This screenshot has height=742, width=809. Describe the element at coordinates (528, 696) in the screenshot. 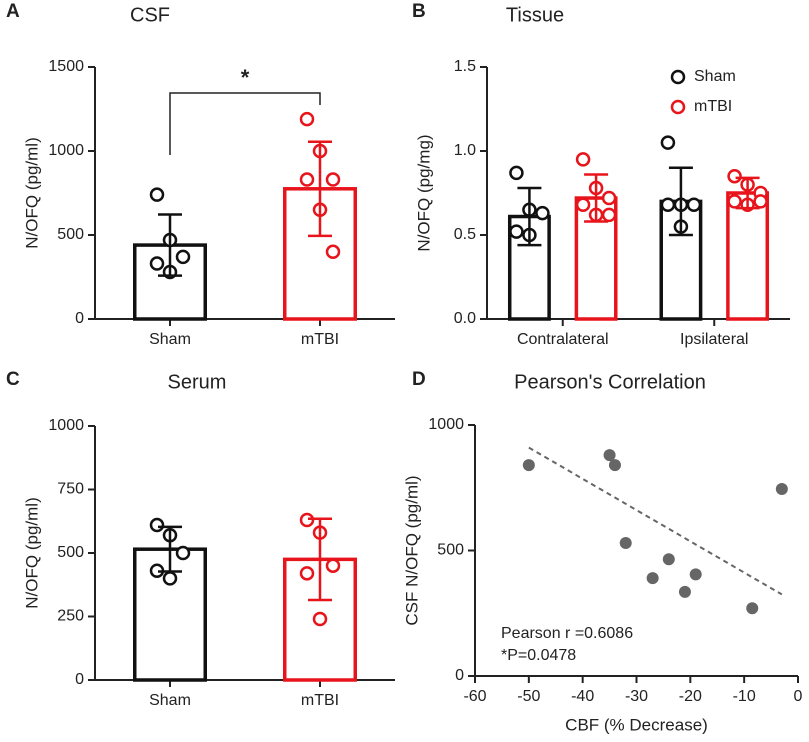

I see `x-tick-label: -50` at that location.